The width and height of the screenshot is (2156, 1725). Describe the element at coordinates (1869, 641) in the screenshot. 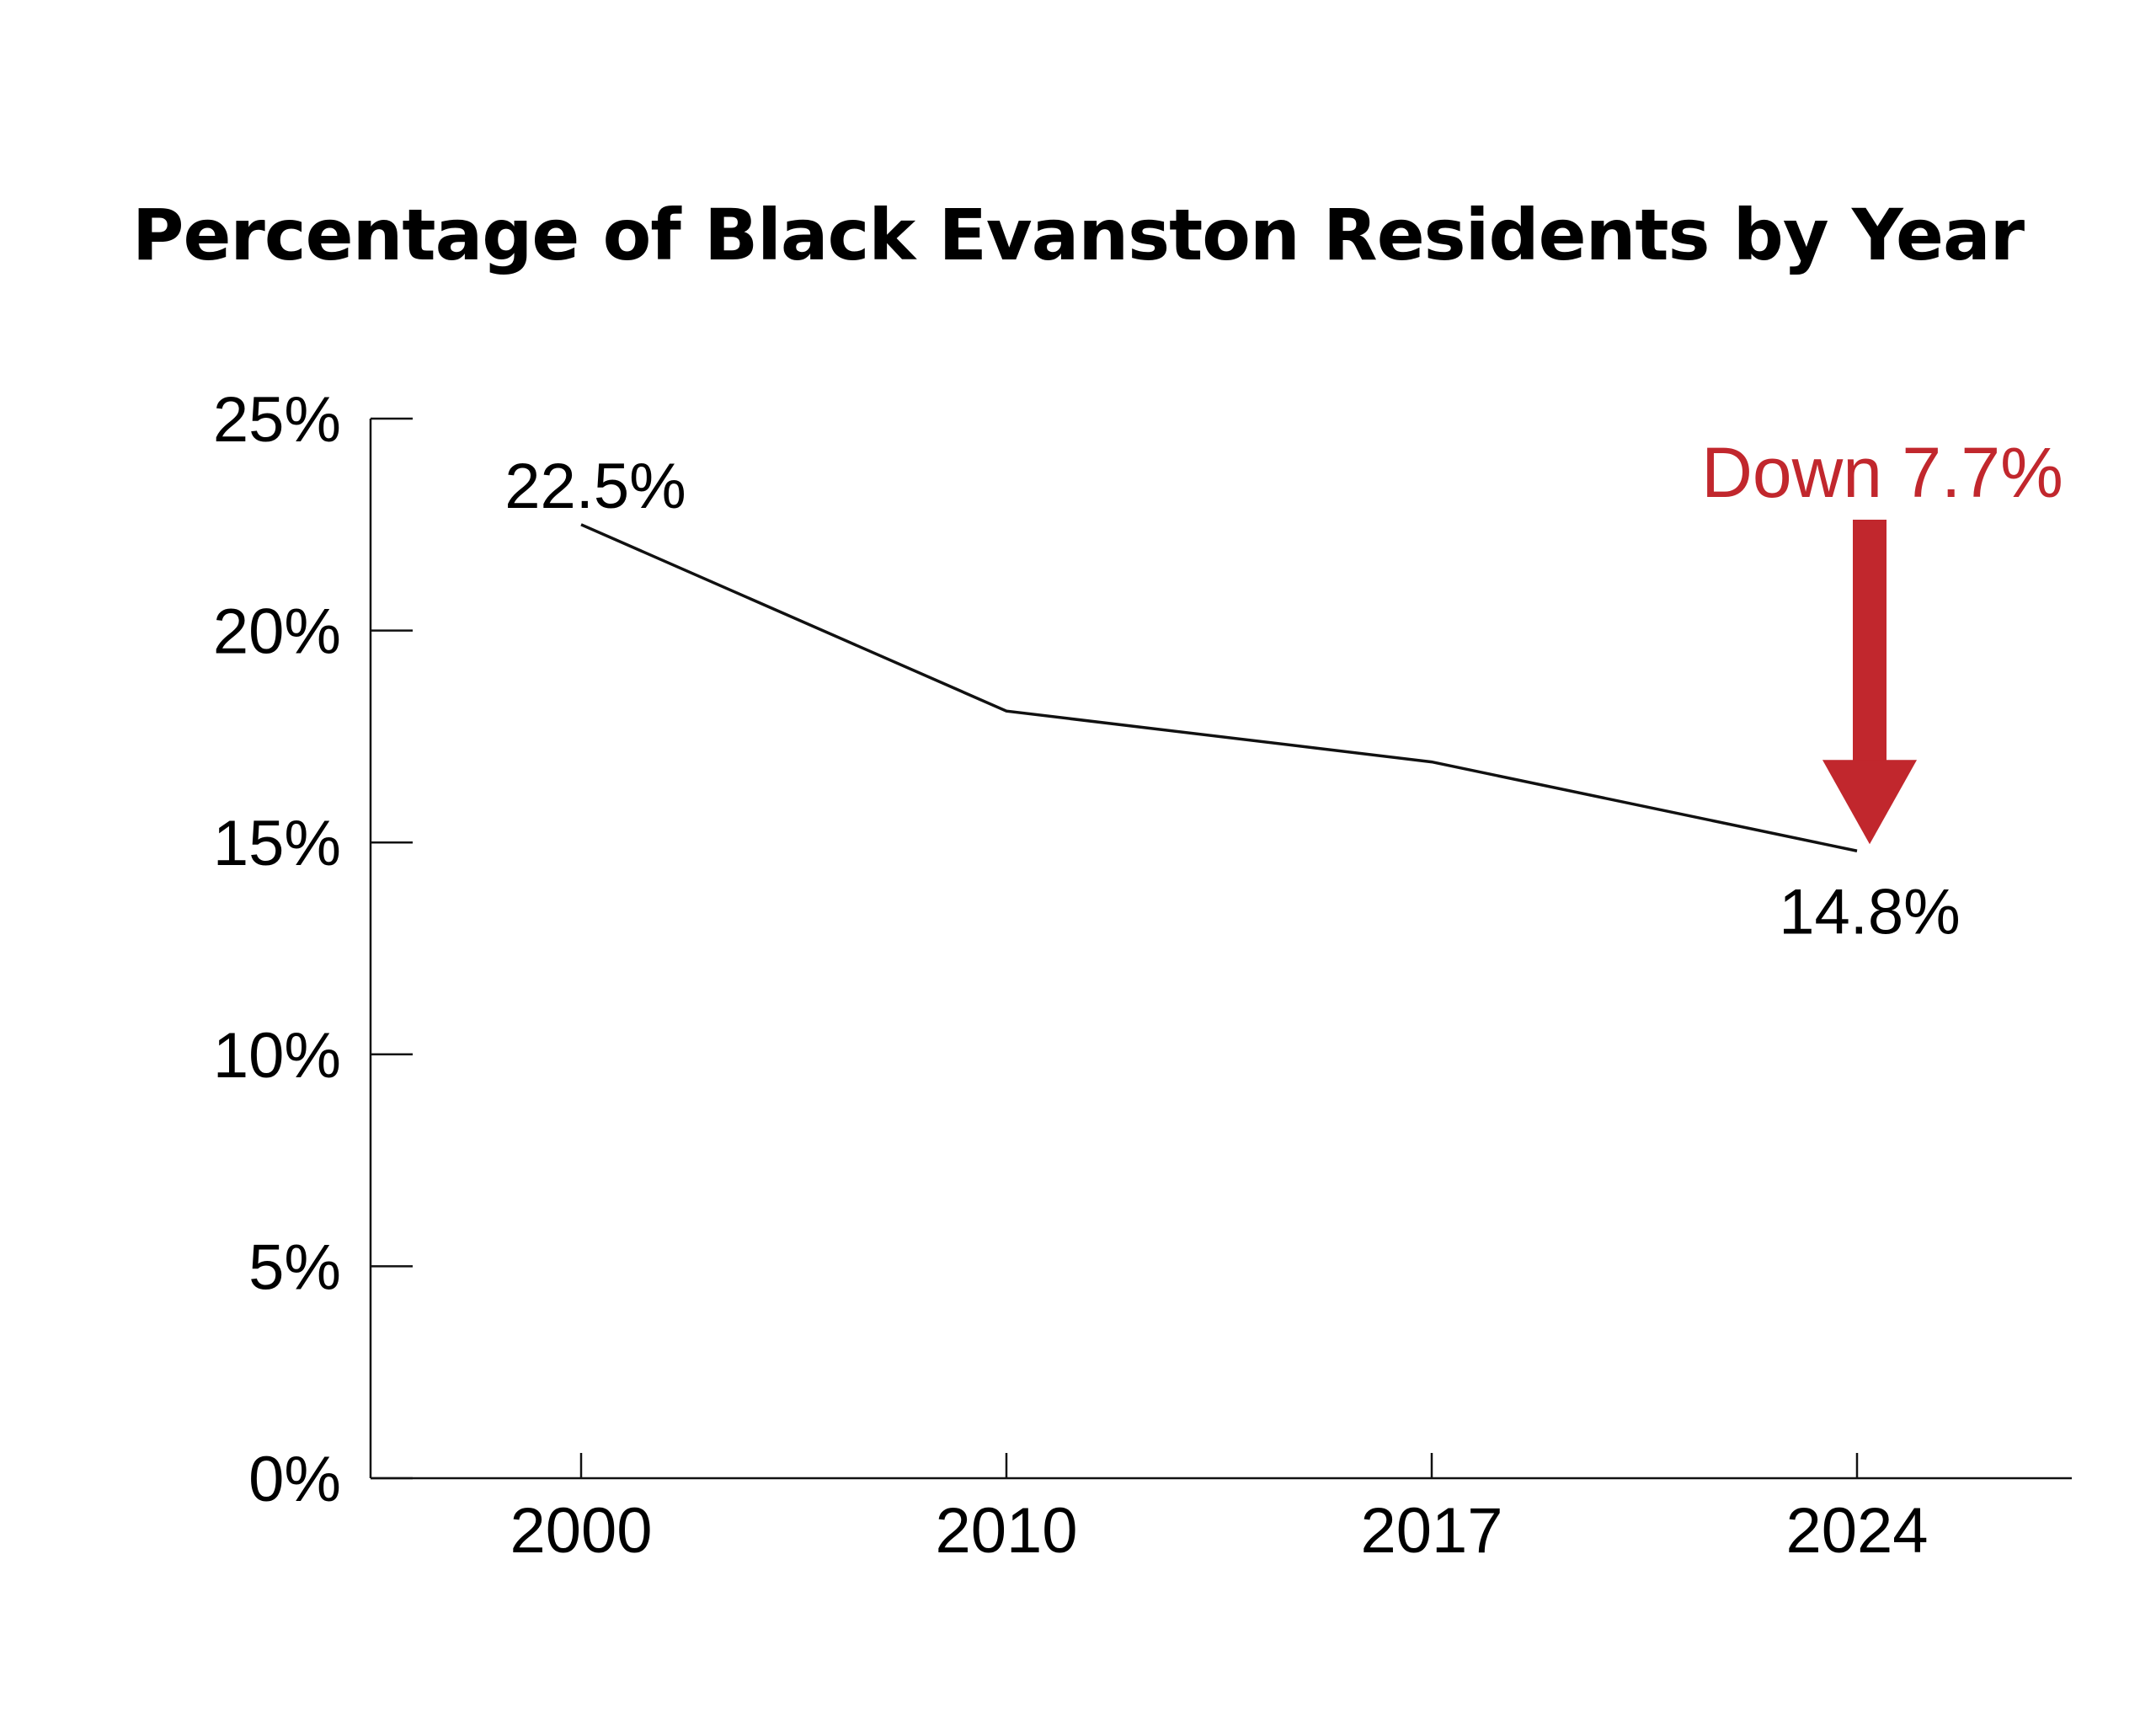

I see `annotation-arrow-shaft` at that location.